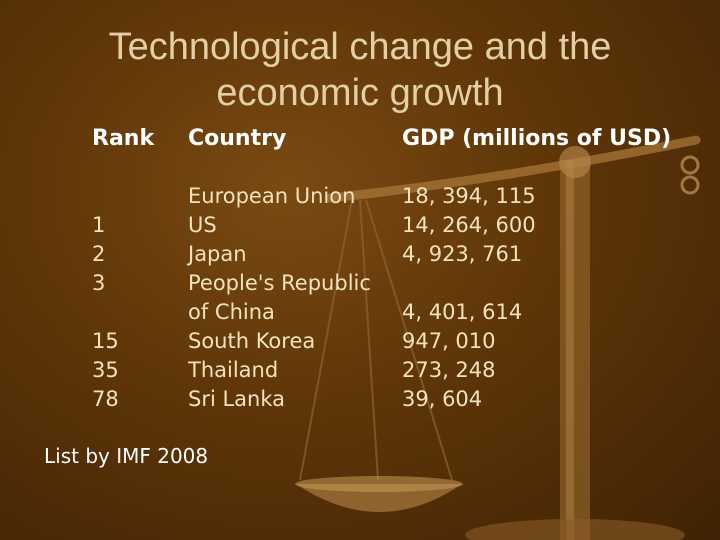 This screenshot has width=720, height=540. What do you see at coordinates (449, 370) in the screenshot?
I see `gdp-cell: 273, 248` at bounding box center [449, 370].